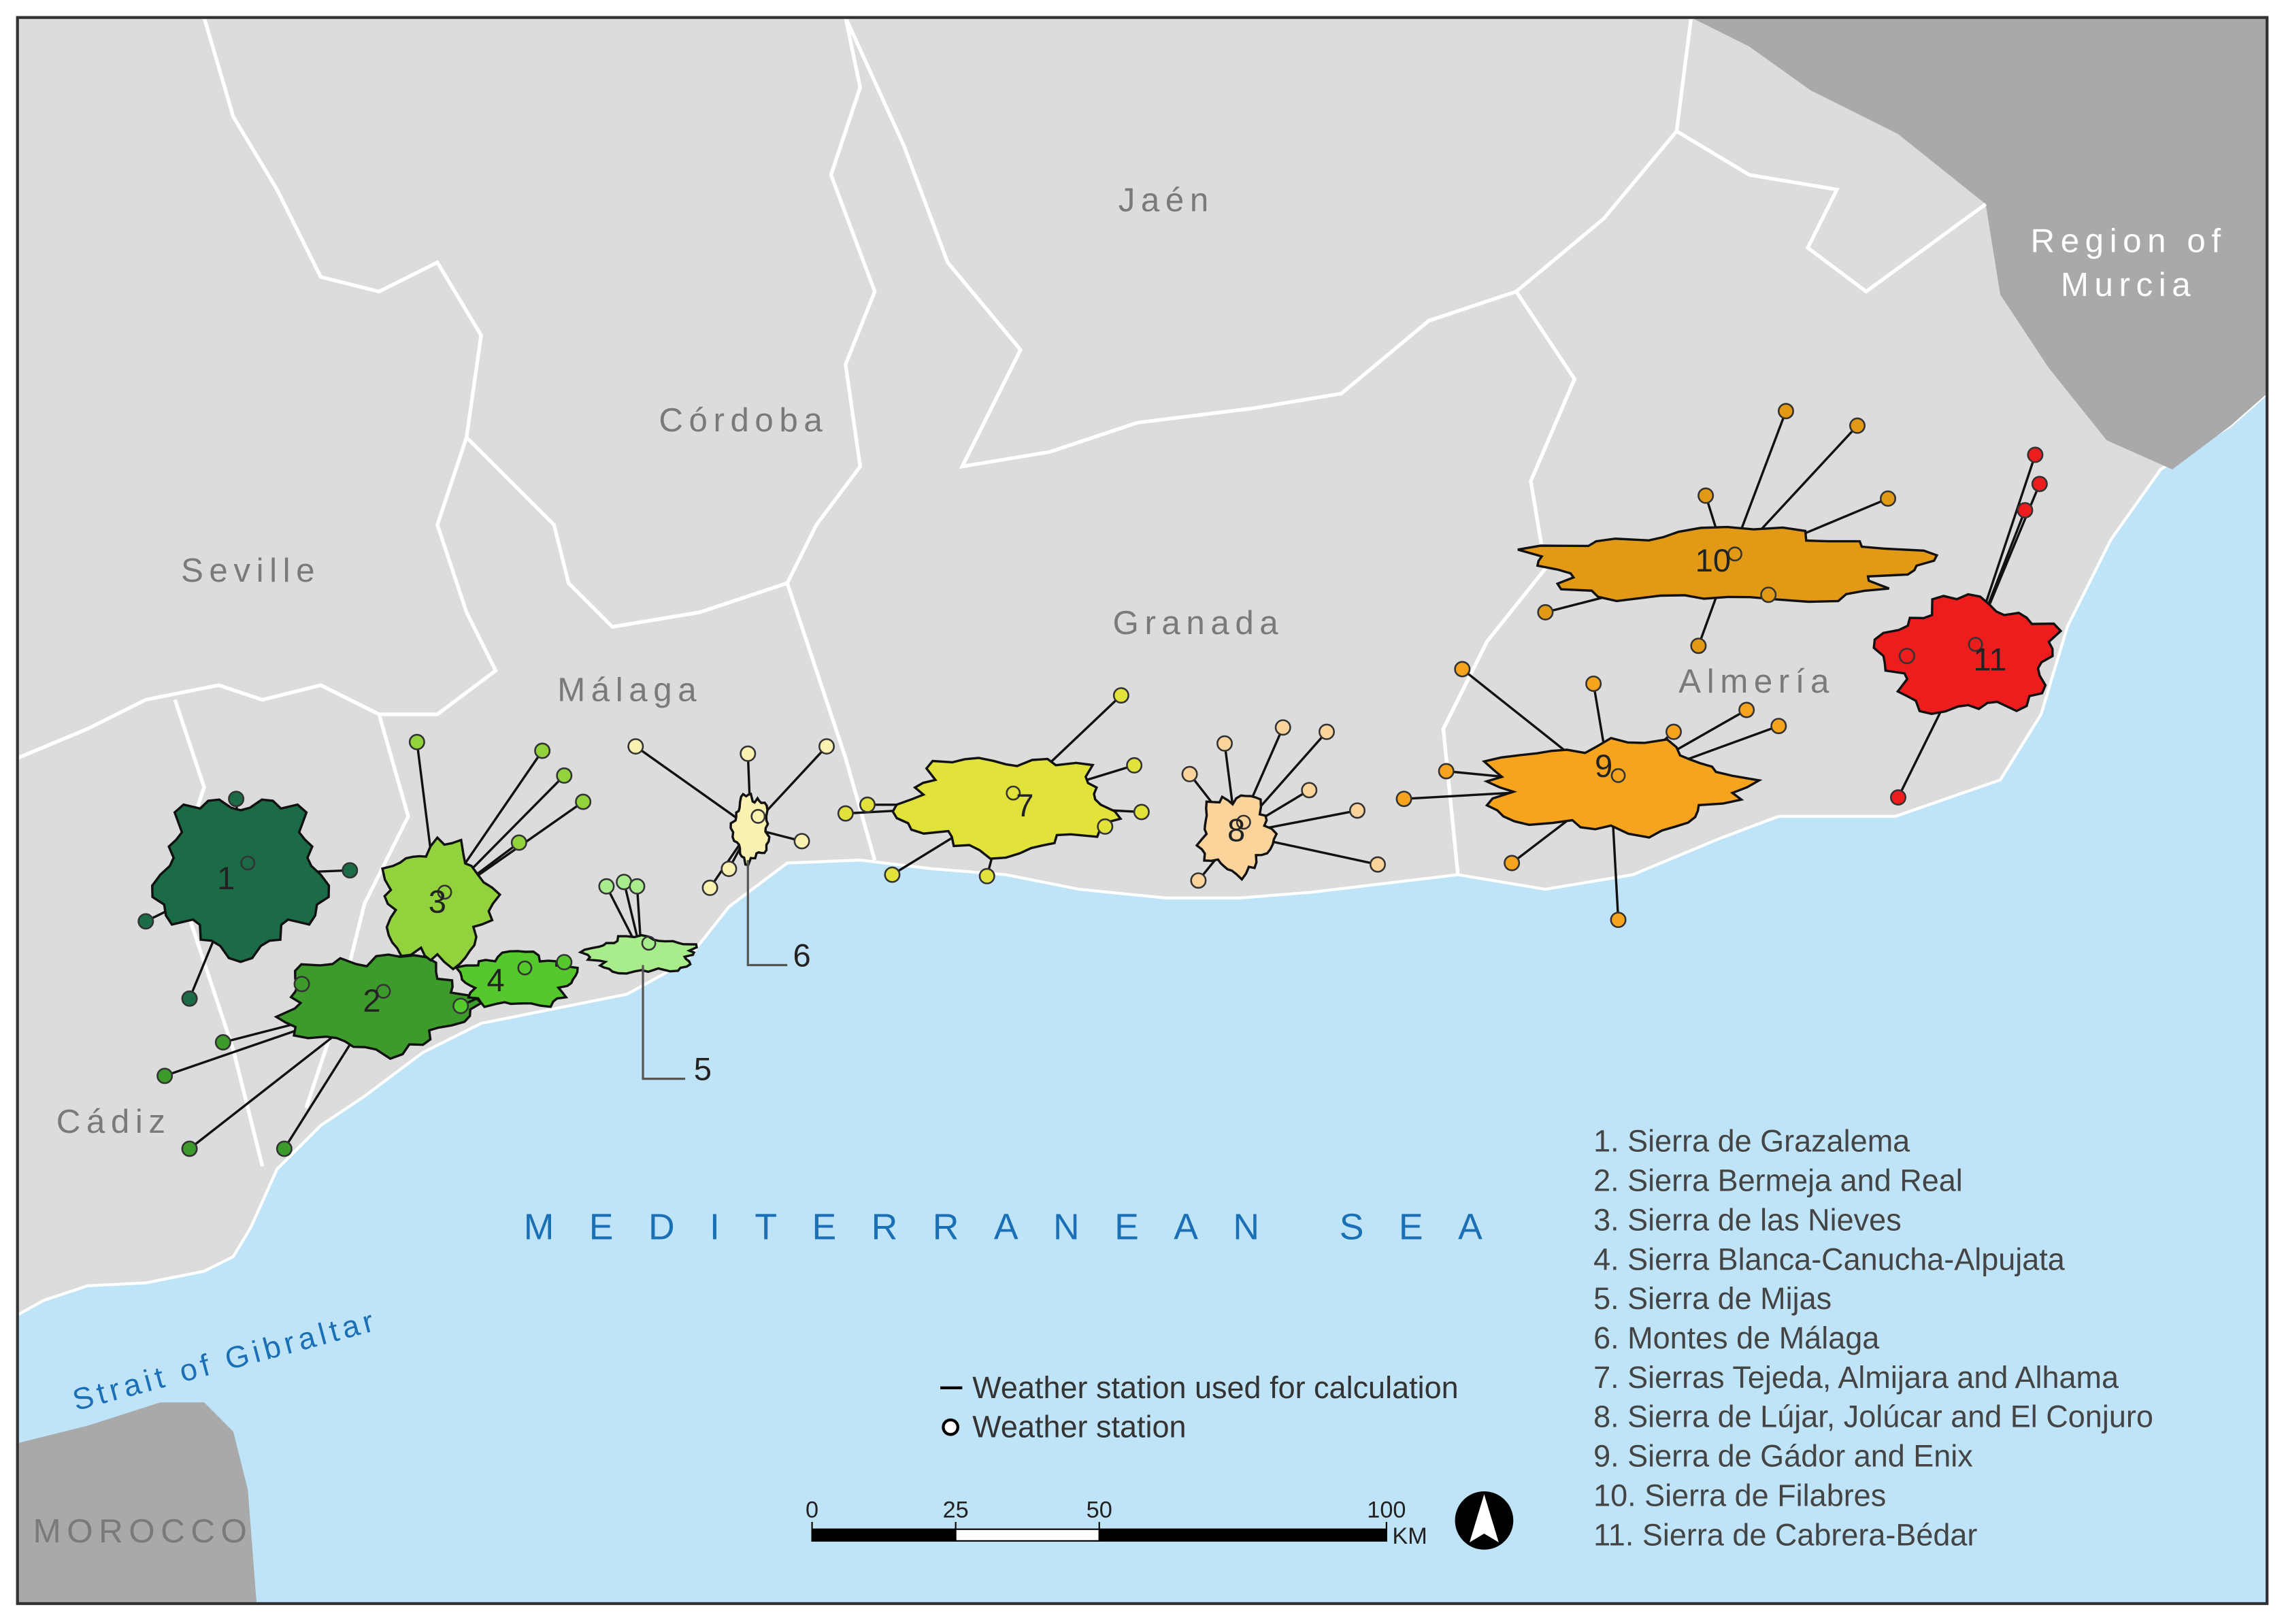  Describe the element at coordinates (1099, 1510) in the screenshot. I see `scale-label: 50` at that location.